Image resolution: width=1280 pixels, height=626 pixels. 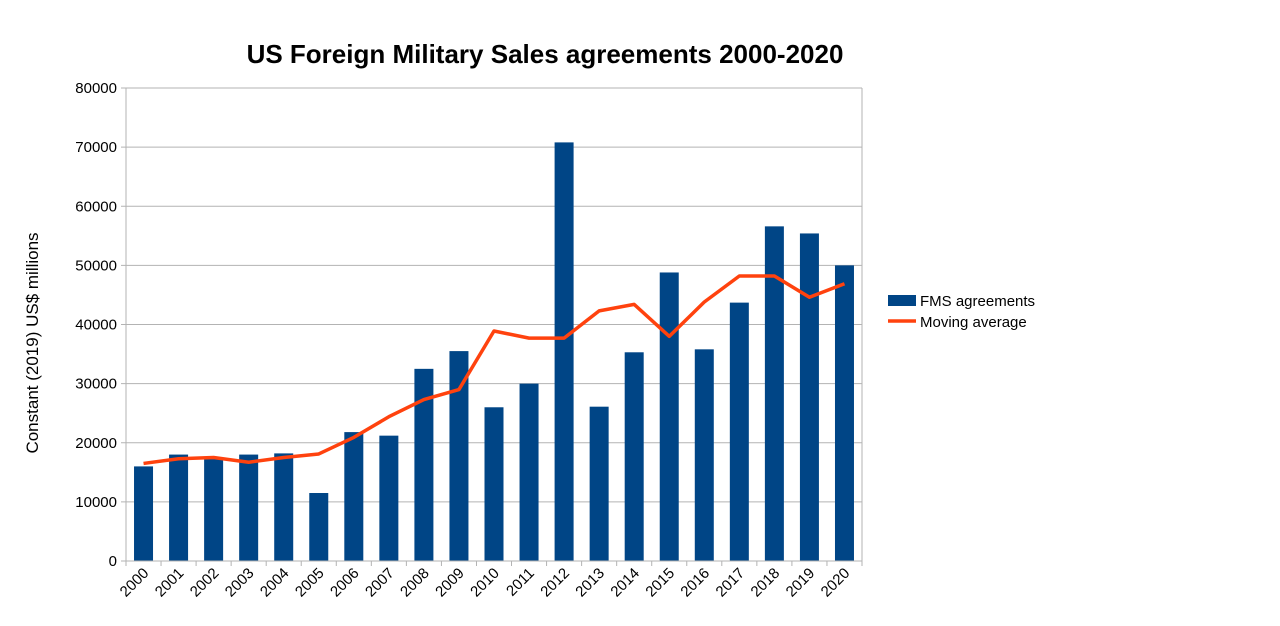 What do you see at coordinates (836, 583) in the screenshot?
I see `x-tick-label: 2020` at bounding box center [836, 583].